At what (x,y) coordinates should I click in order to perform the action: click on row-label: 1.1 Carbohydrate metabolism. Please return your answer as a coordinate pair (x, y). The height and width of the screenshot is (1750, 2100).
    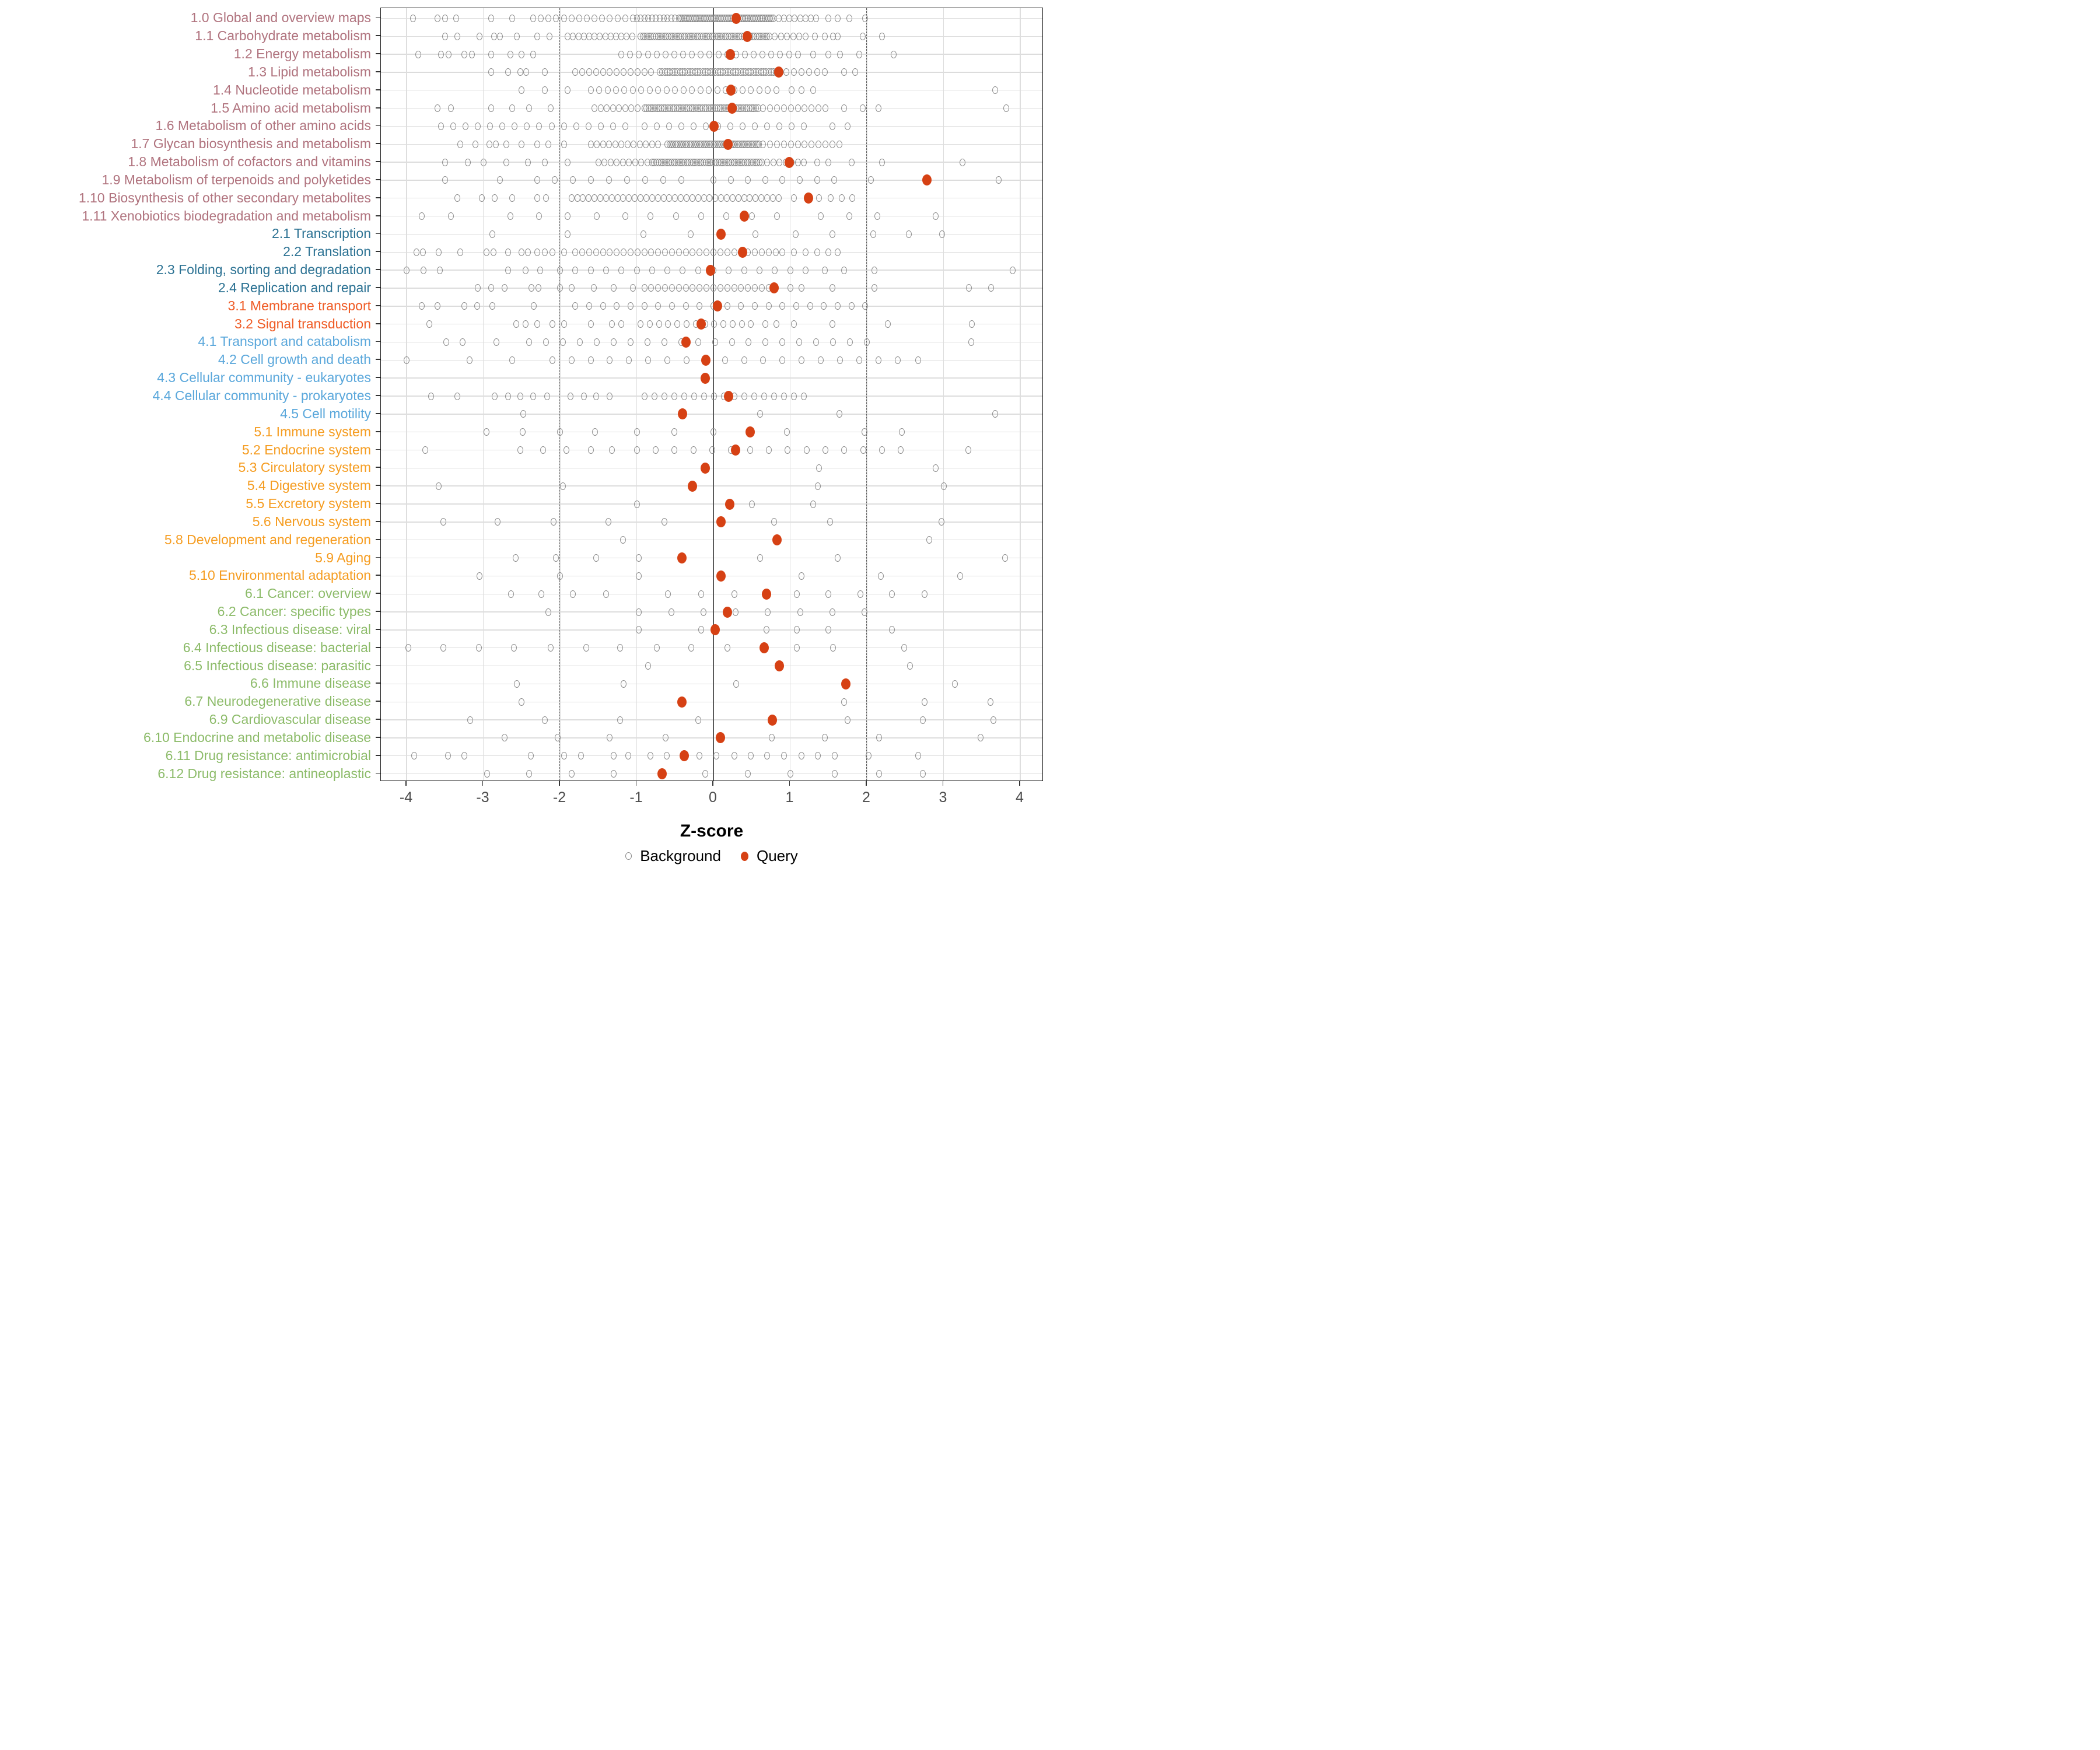
    Looking at the image, I should click on (283, 36).